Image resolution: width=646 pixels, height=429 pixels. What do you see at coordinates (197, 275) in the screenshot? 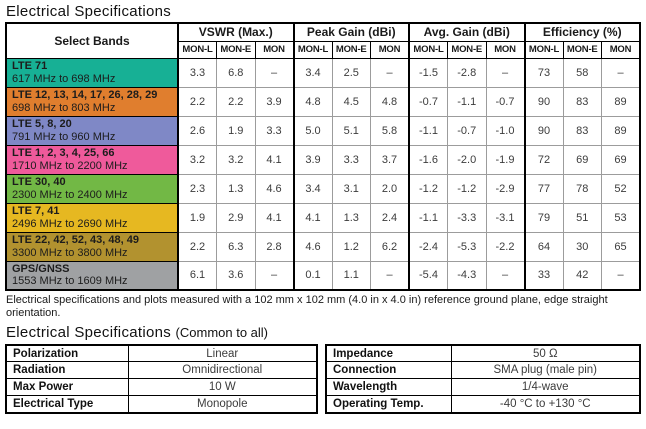
I see `spec-value: 6.1` at bounding box center [197, 275].